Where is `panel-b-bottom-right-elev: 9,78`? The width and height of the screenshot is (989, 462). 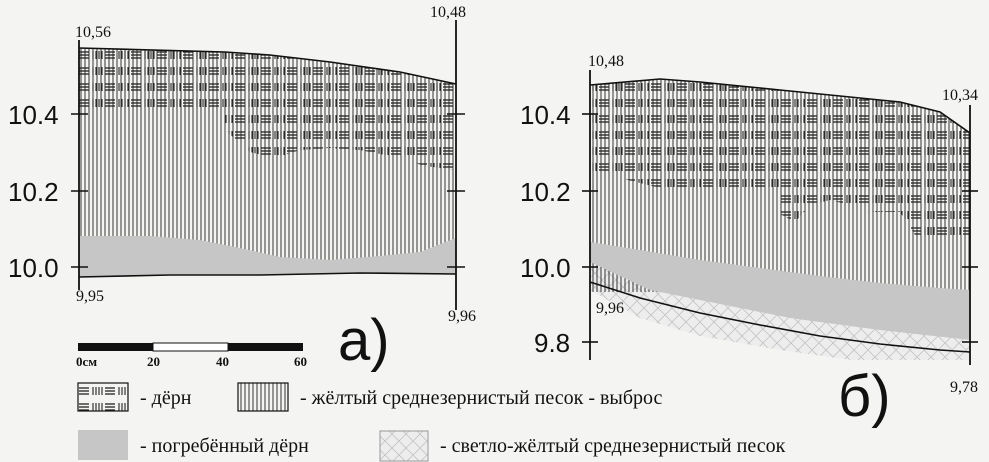 panel-b-bottom-right-elev: 9,78 is located at coordinates (964, 387).